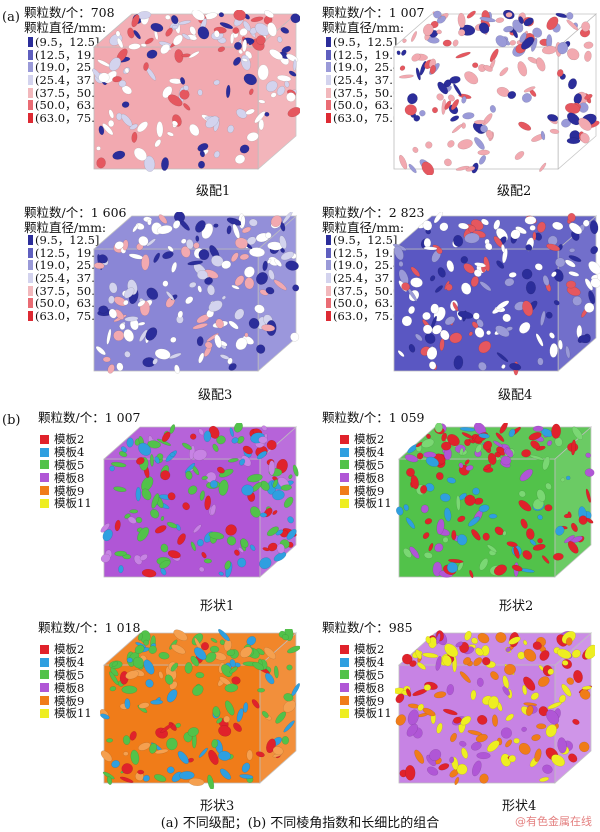  I want to click on legend-label: (9.5，12.5], so click(67, 42).